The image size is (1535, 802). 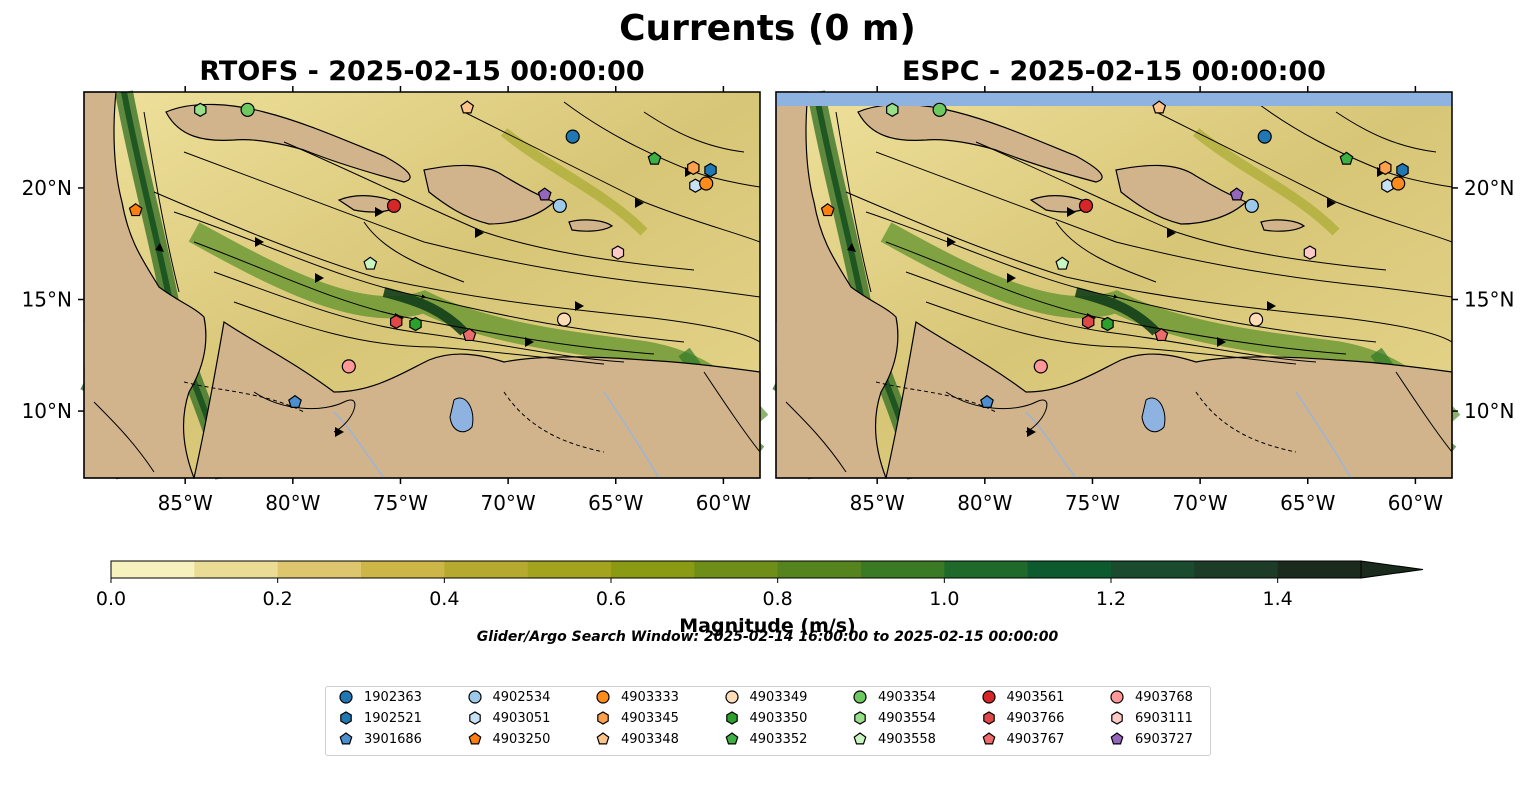 I want to click on lon-tick-label: 80°W, so click(x=292, y=503).